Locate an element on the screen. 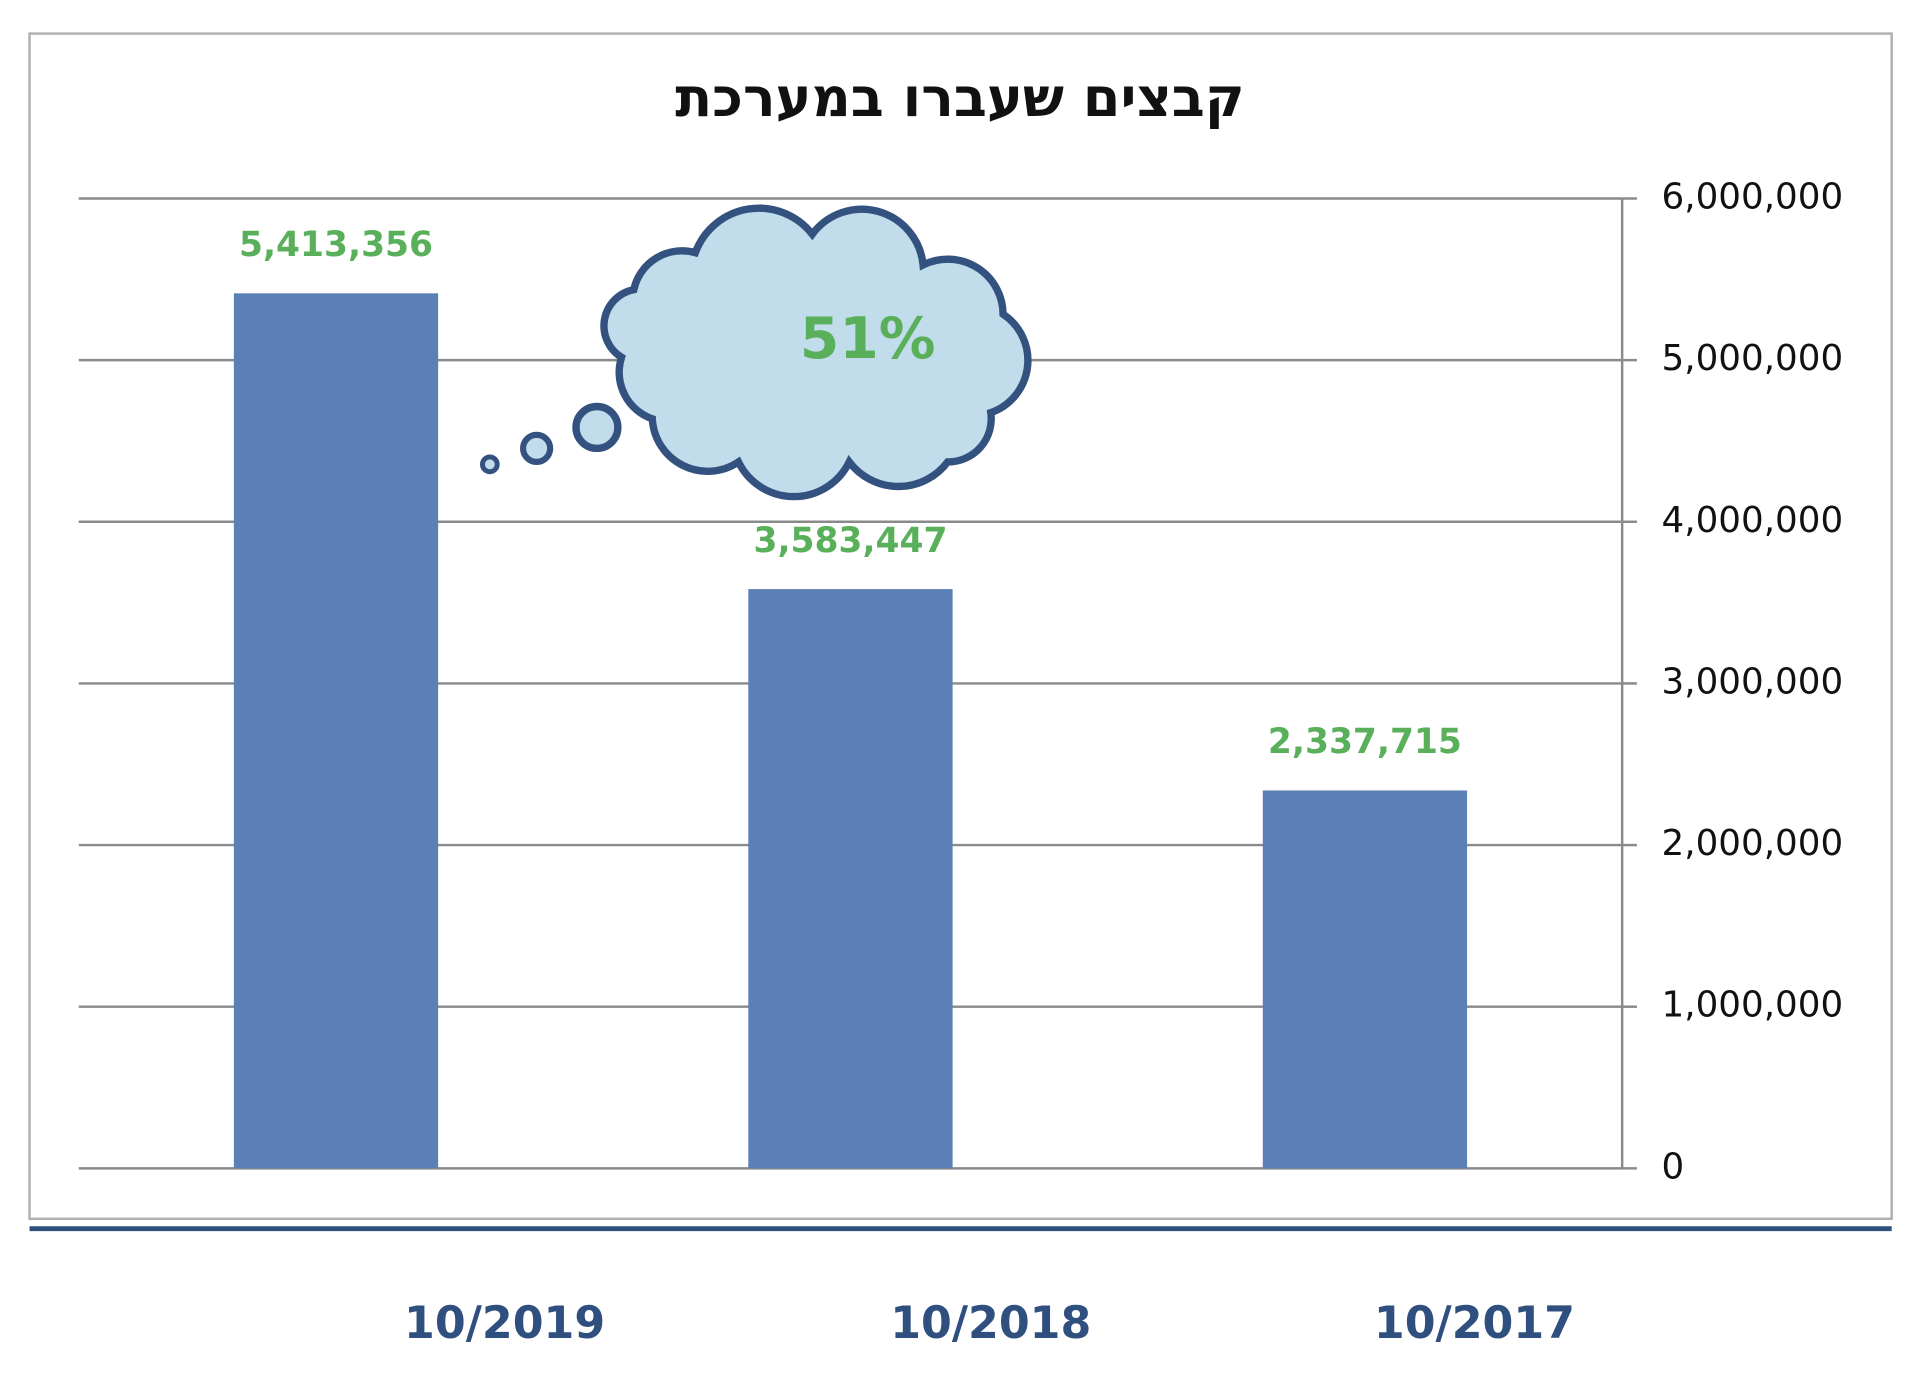 The image size is (1920, 1373). x-tick-label: 10/2018 is located at coordinates (990, 1323).